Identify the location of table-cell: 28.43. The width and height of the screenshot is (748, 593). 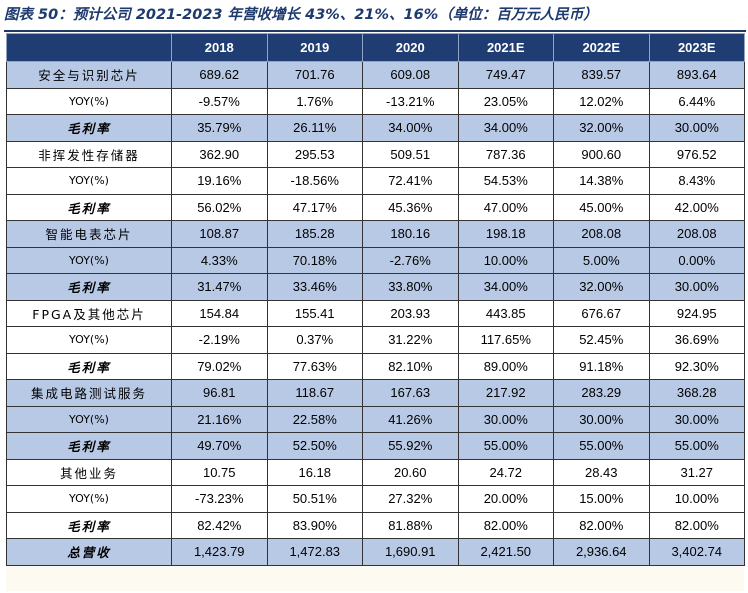
(601, 472).